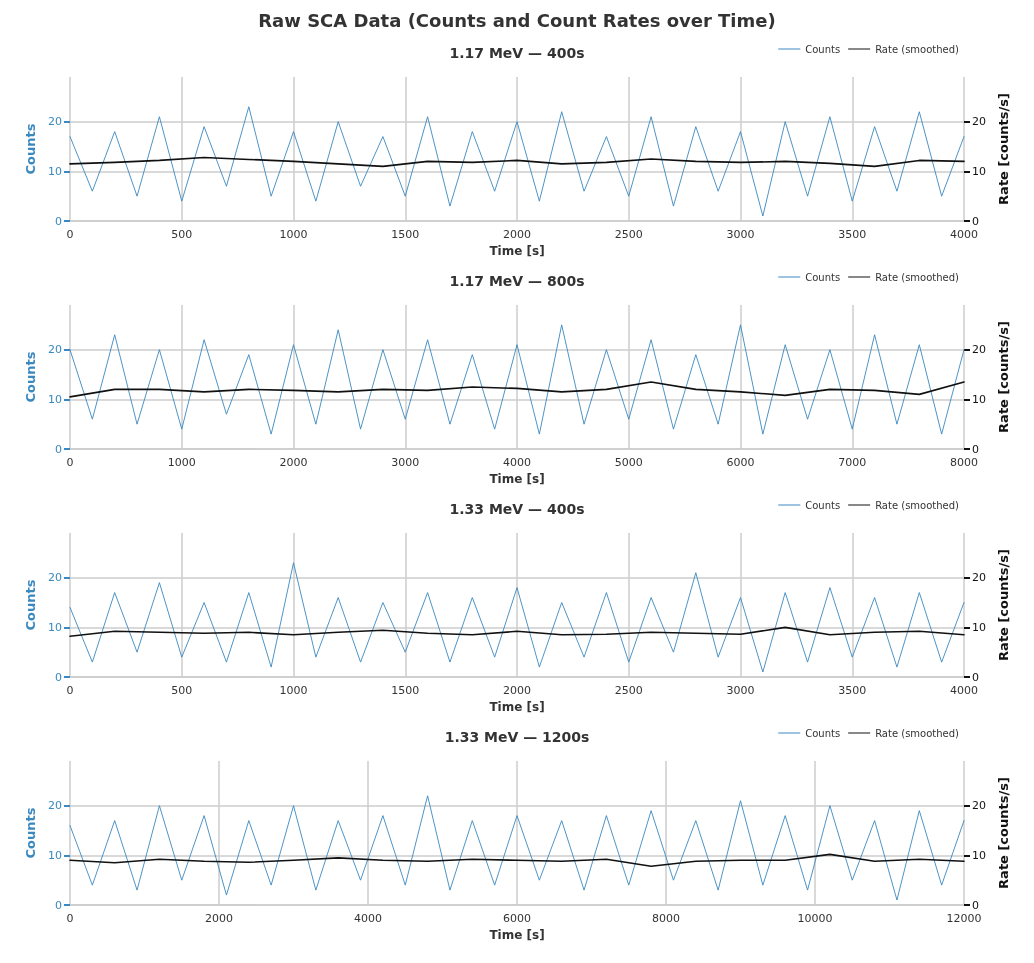 The image size is (1034, 963). Describe the element at coordinates (628, 462) in the screenshot. I see `x-tick-label: 5000` at that location.